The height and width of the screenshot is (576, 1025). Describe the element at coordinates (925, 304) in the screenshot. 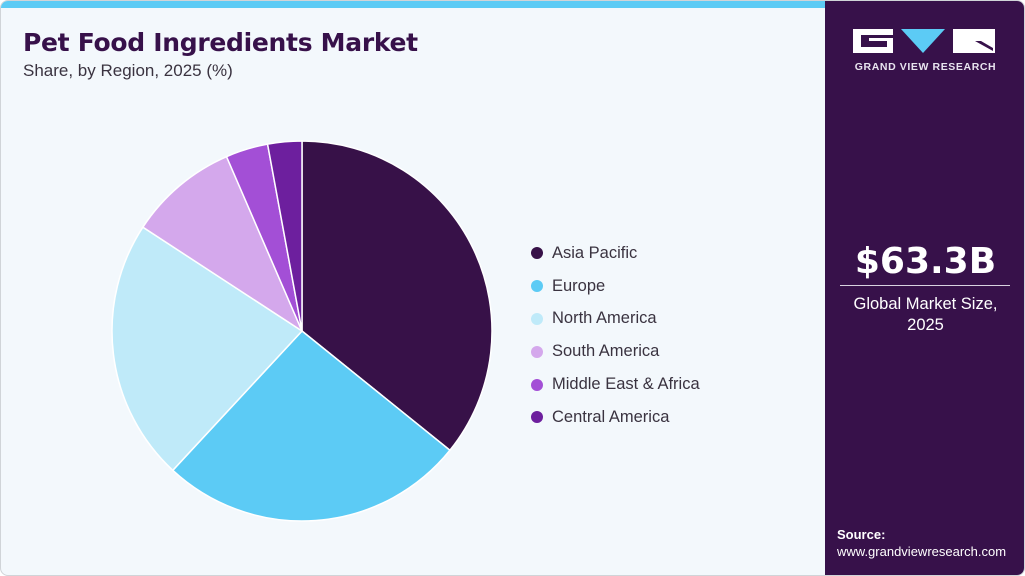

I see `market-size-label-line1: Global Market Size,` at that location.